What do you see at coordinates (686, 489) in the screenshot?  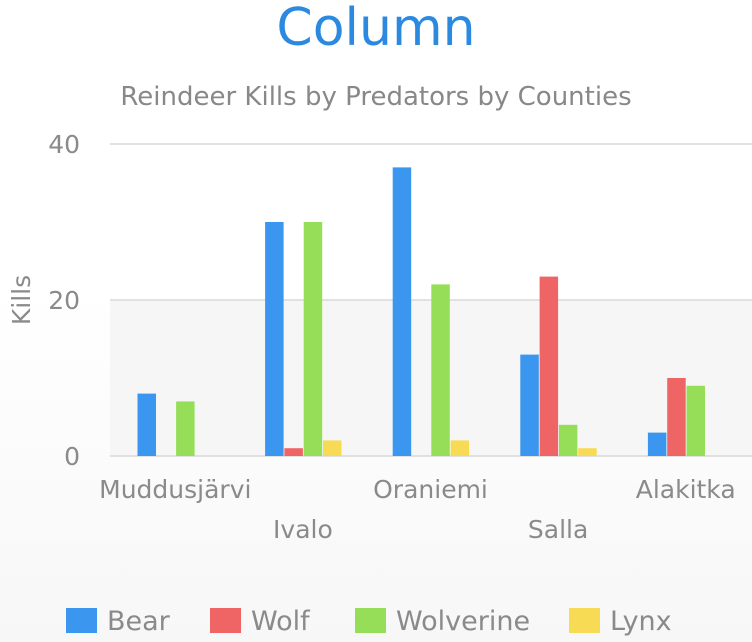 I see `x-tick-label: Alakitka` at bounding box center [686, 489].